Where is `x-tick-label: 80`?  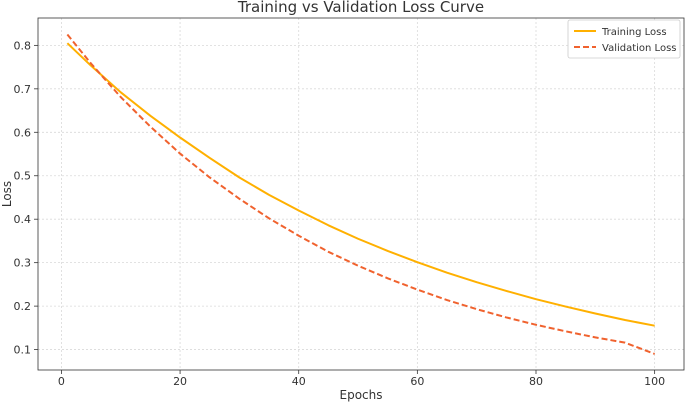 x-tick-label: 80 is located at coordinates (536, 381).